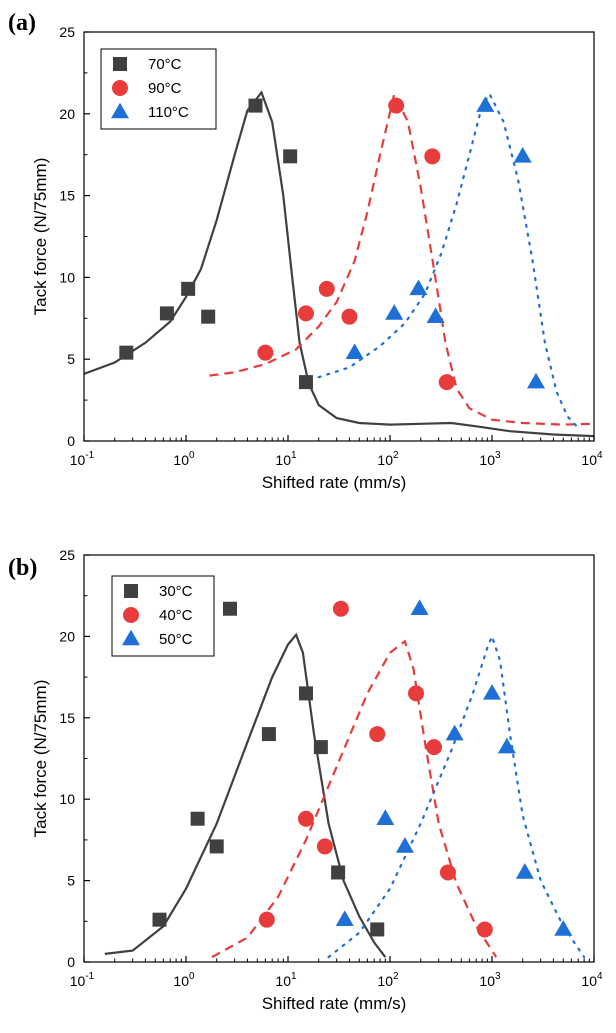 The width and height of the screenshot is (616, 1033). I want to click on legend: 70°C 90°C 110°C, so click(158, 89).